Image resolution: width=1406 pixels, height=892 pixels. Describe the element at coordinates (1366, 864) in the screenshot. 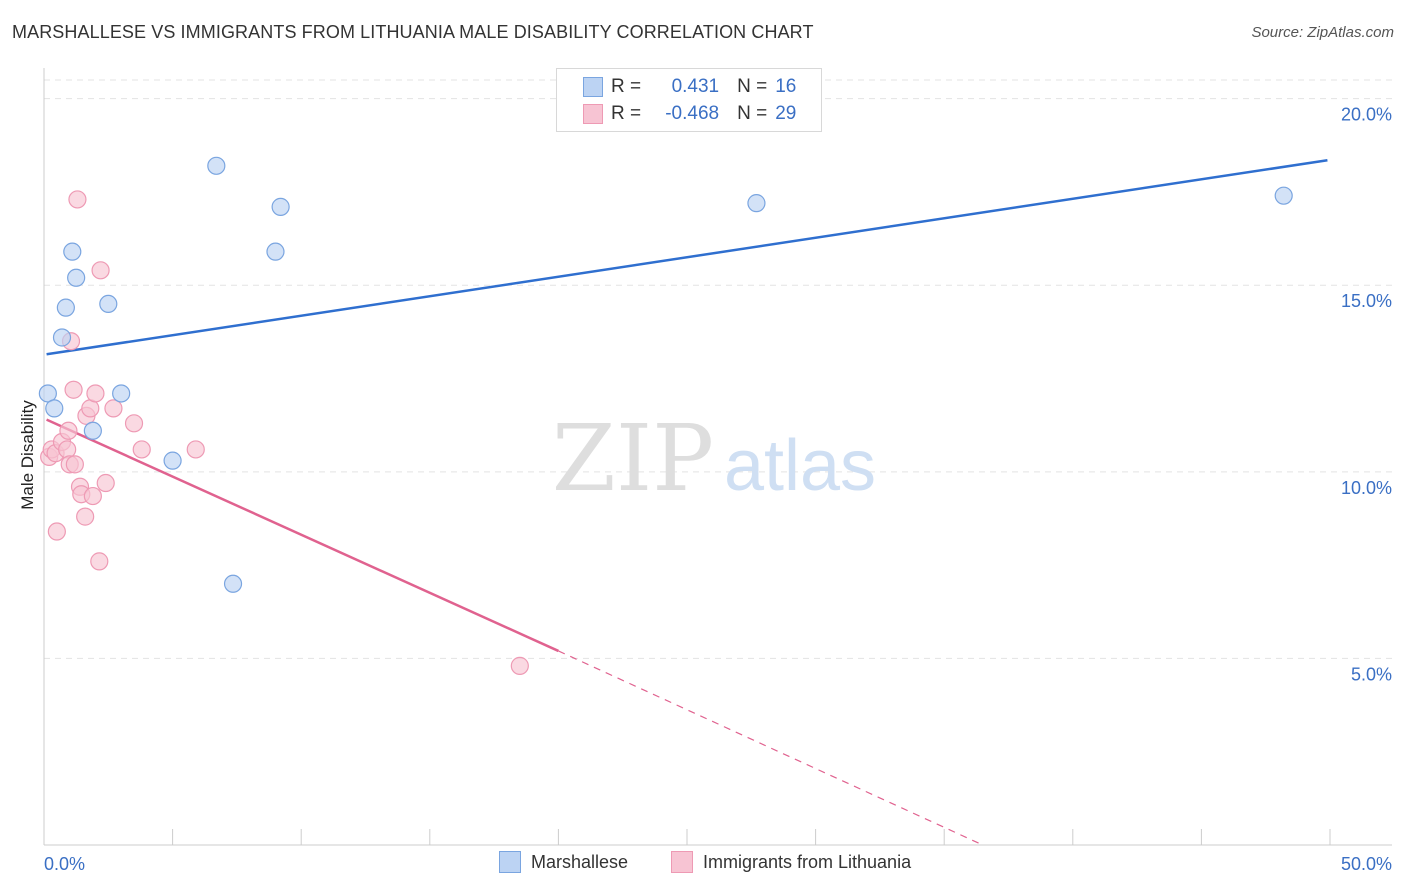

I see `x-tick-label-max: 50.0%` at that location.